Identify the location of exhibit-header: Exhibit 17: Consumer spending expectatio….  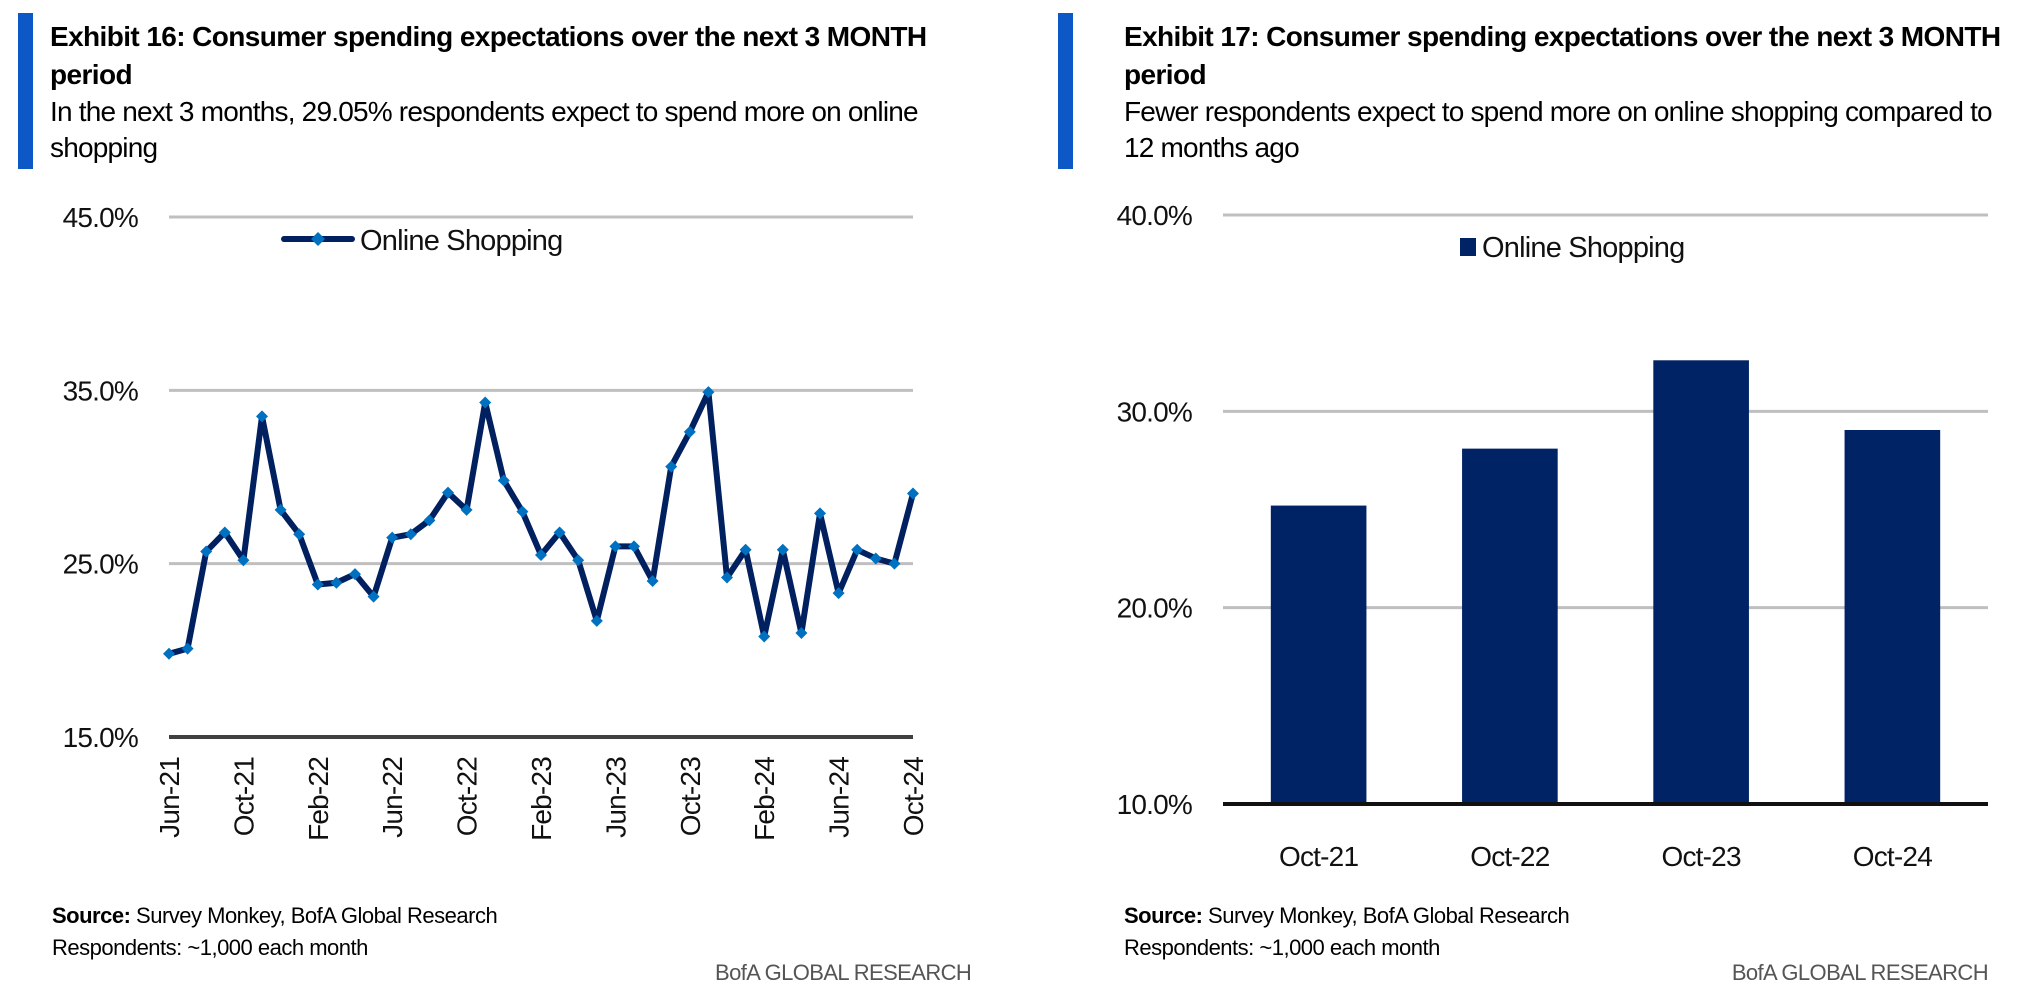
(1574, 92).